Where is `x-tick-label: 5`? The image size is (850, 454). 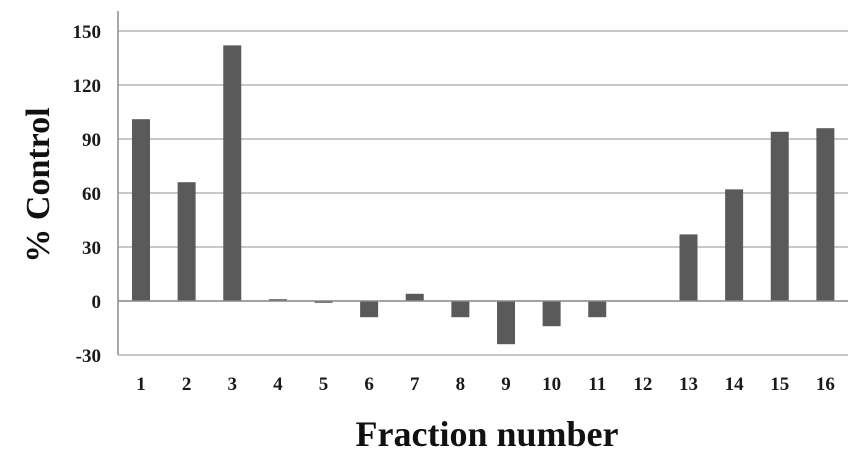
x-tick-label: 5 is located at coordinates (324, 384).